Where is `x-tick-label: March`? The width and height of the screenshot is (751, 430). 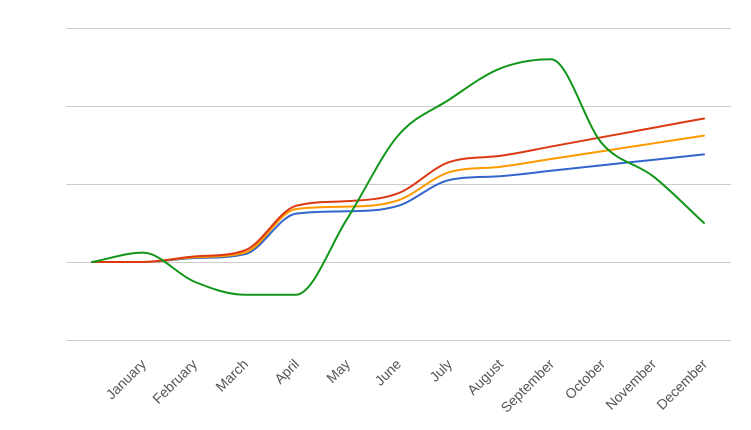
x-tick-label: March is located at coordinates (231, 375).